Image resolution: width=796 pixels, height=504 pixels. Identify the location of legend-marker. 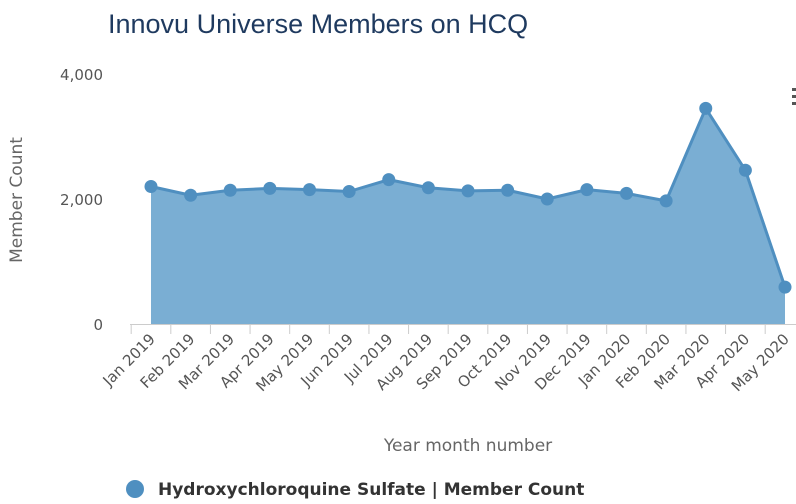
(135, 489).